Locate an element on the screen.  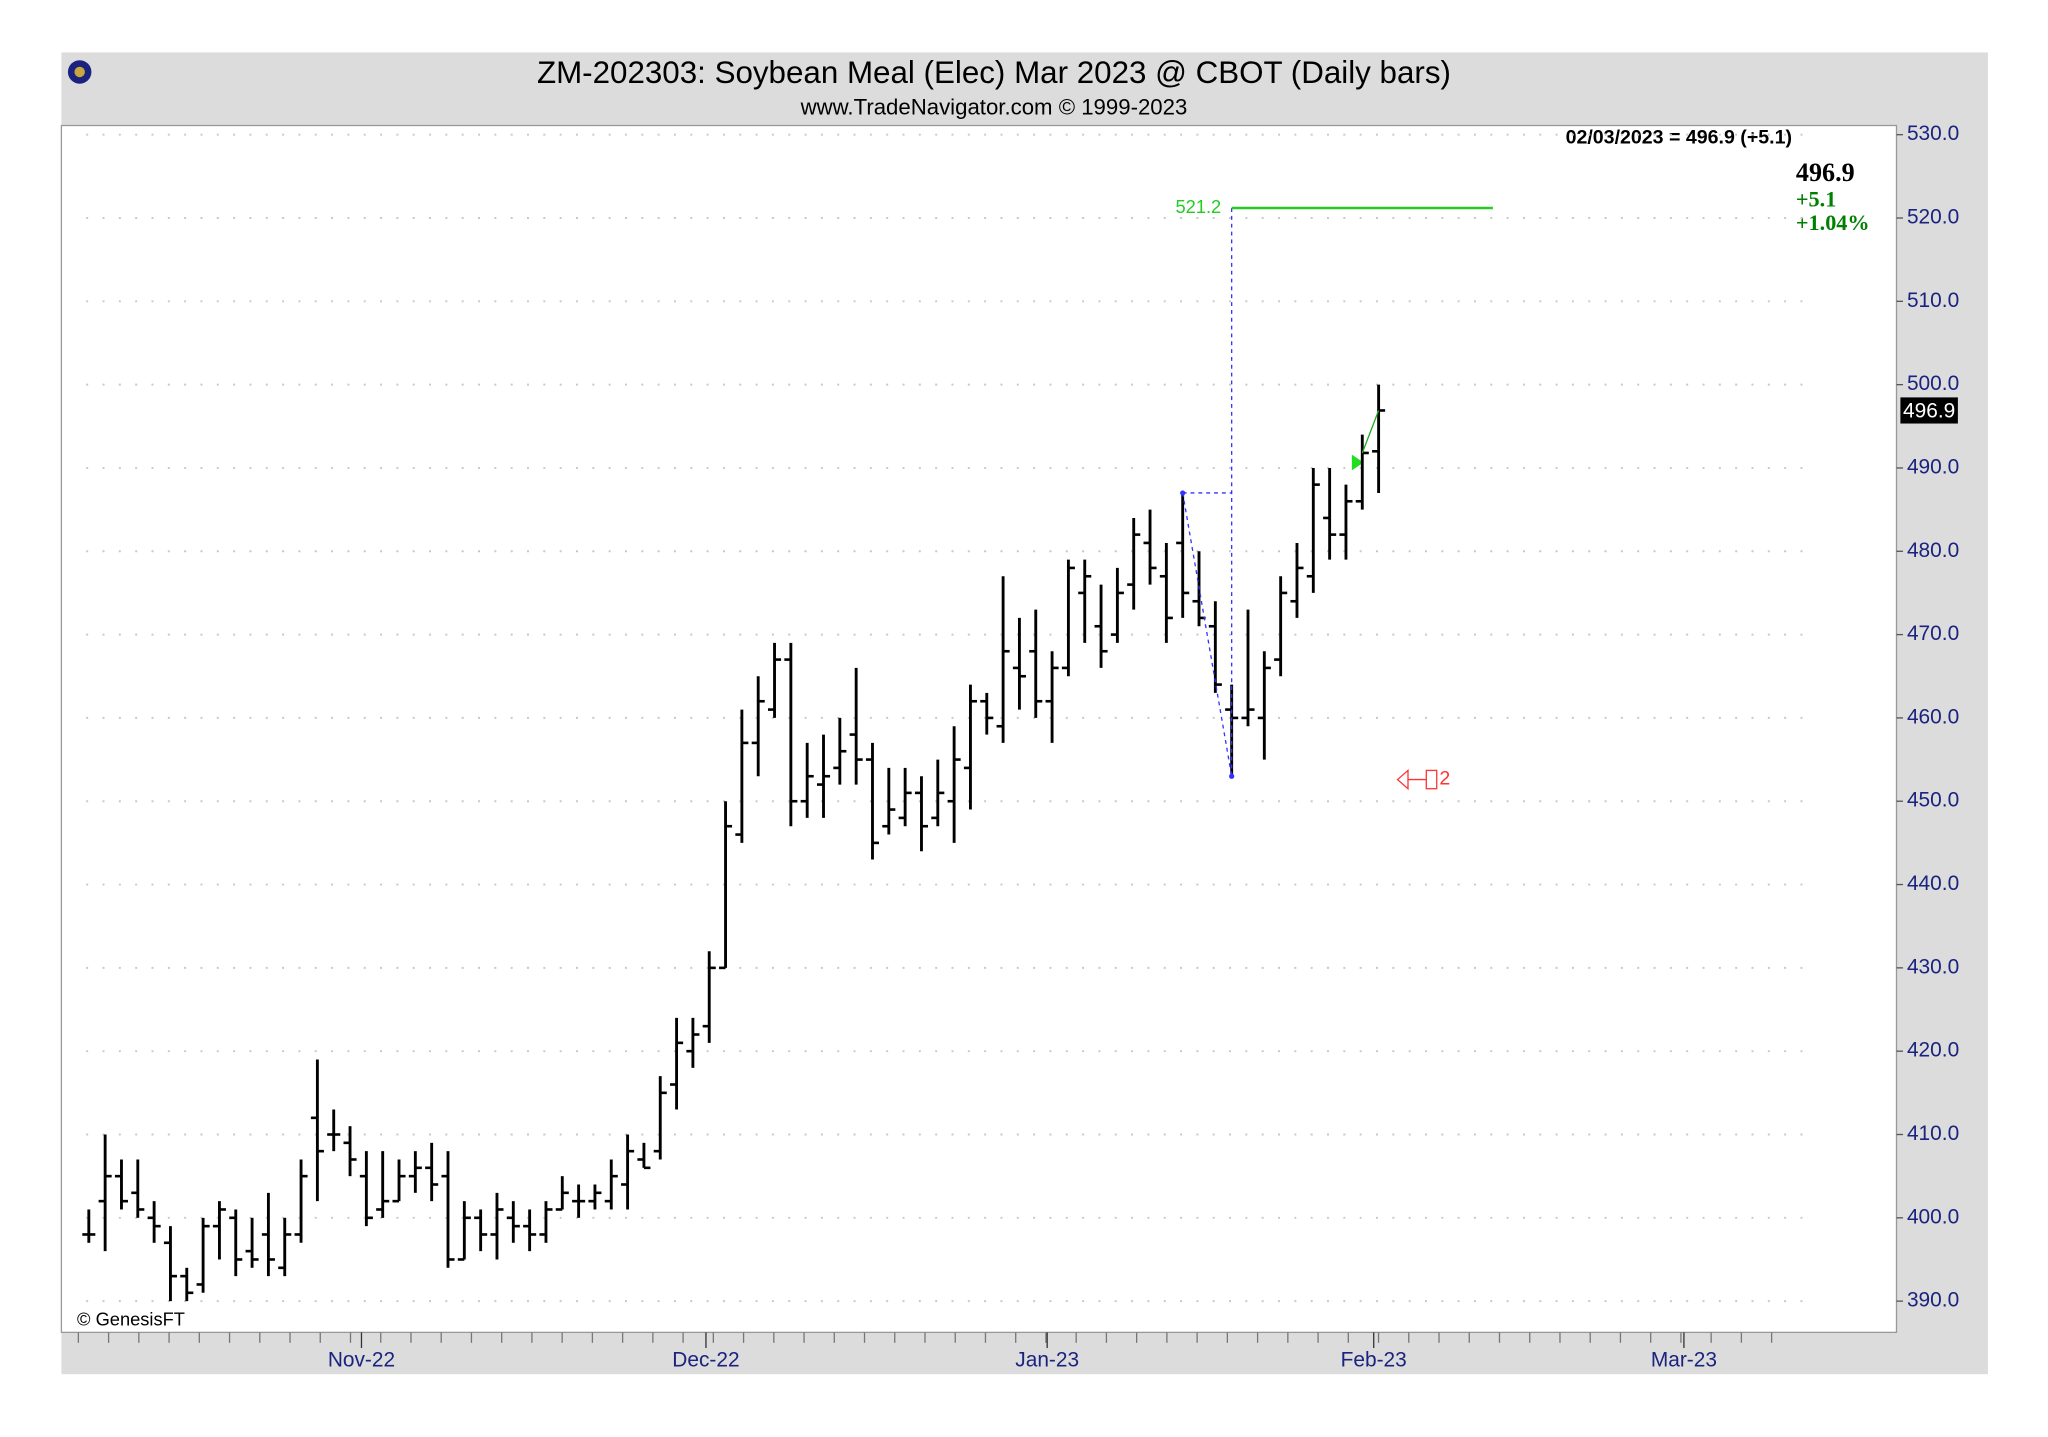
y-tick-label: 480.0 is located at coordinates (1933, 550).